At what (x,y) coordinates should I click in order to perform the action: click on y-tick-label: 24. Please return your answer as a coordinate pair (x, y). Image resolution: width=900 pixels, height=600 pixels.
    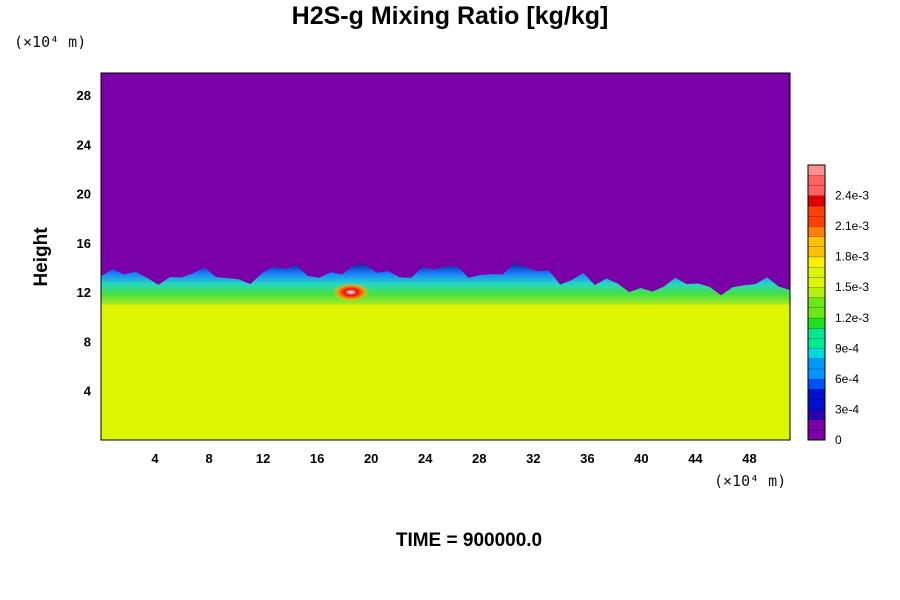
    Looking at the image, I should click on (84, 144).